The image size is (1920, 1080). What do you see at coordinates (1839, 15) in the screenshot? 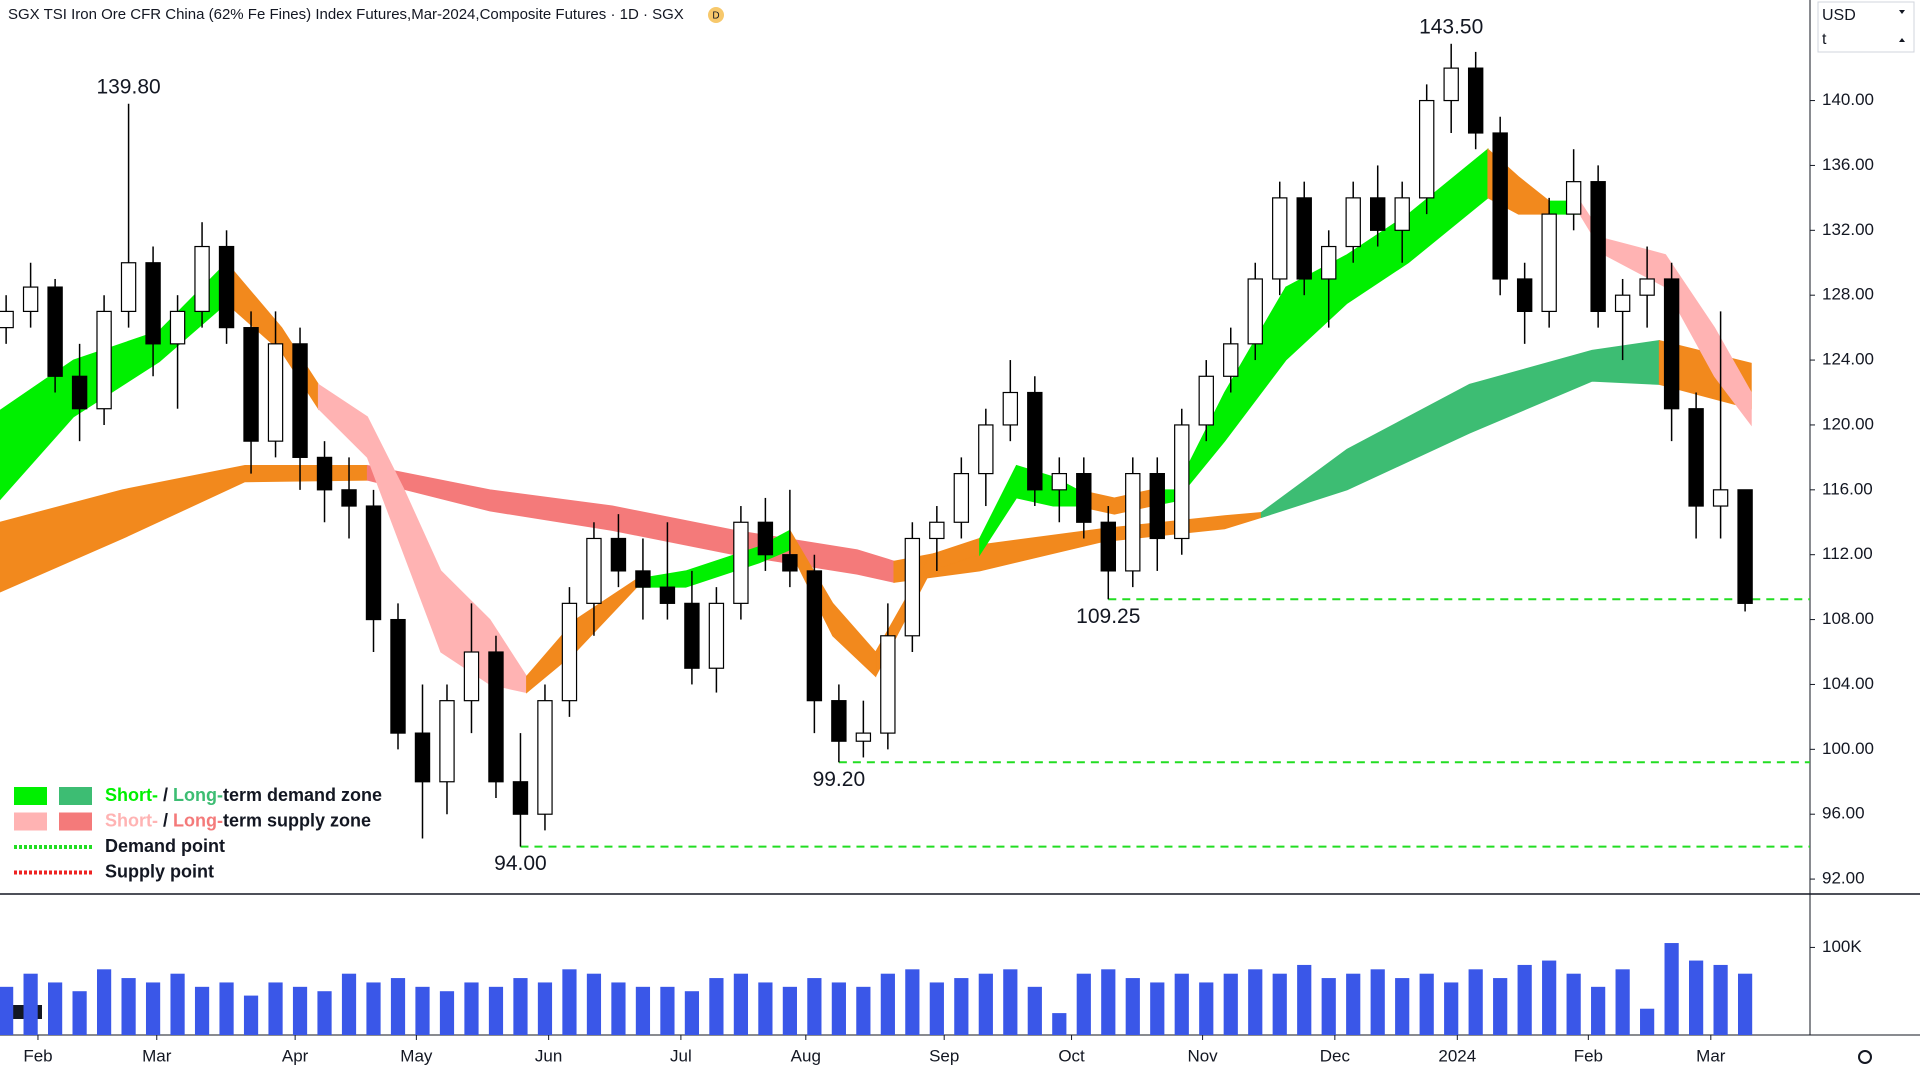
I see `currency: USD` at bounding box center [1839, 15].